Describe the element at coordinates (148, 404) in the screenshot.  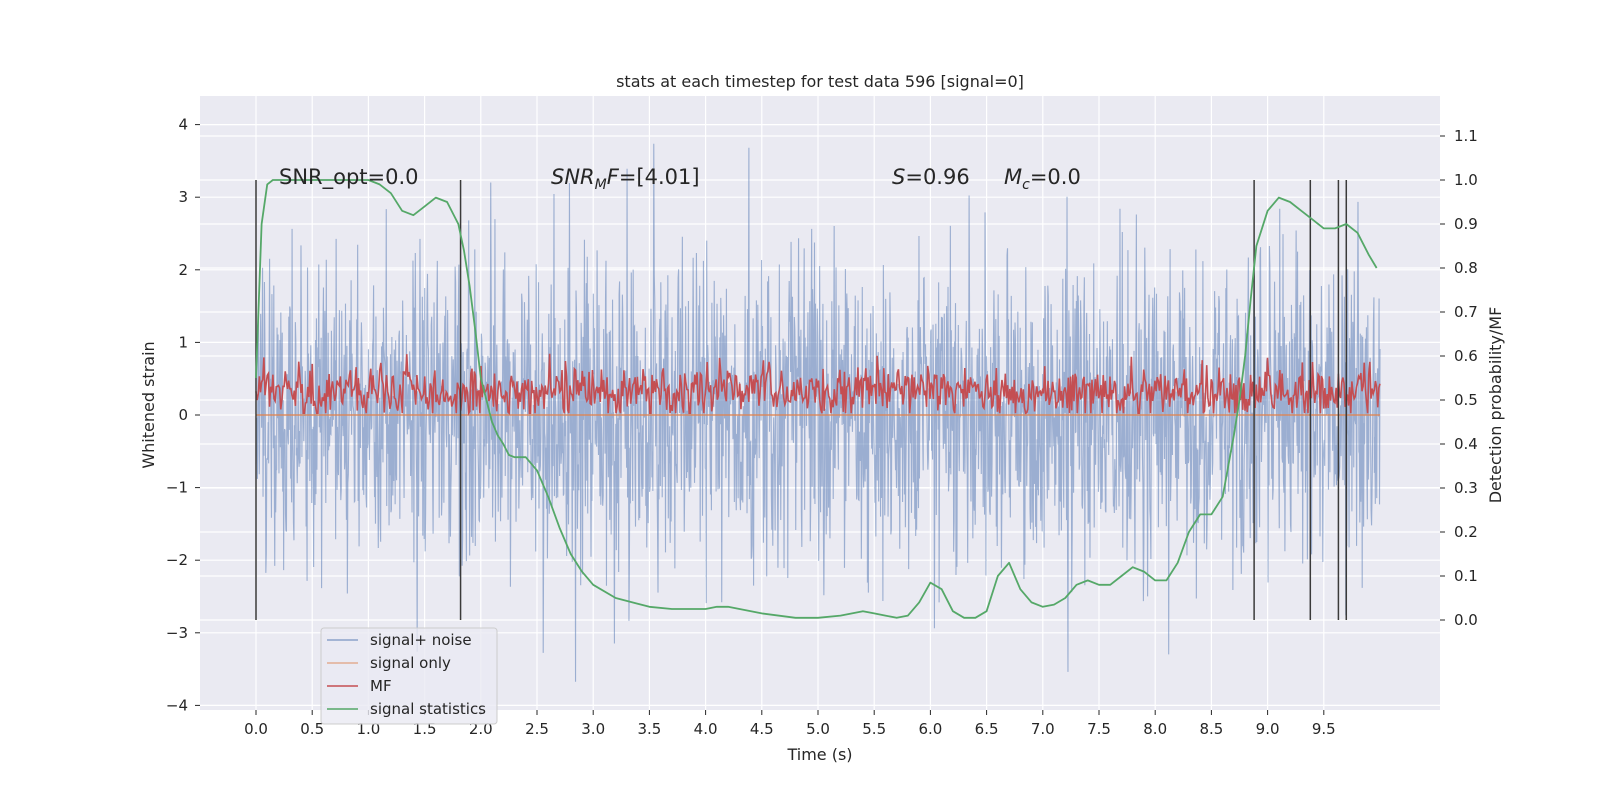
I see `y-axis-label: Whitened strain` at that location.